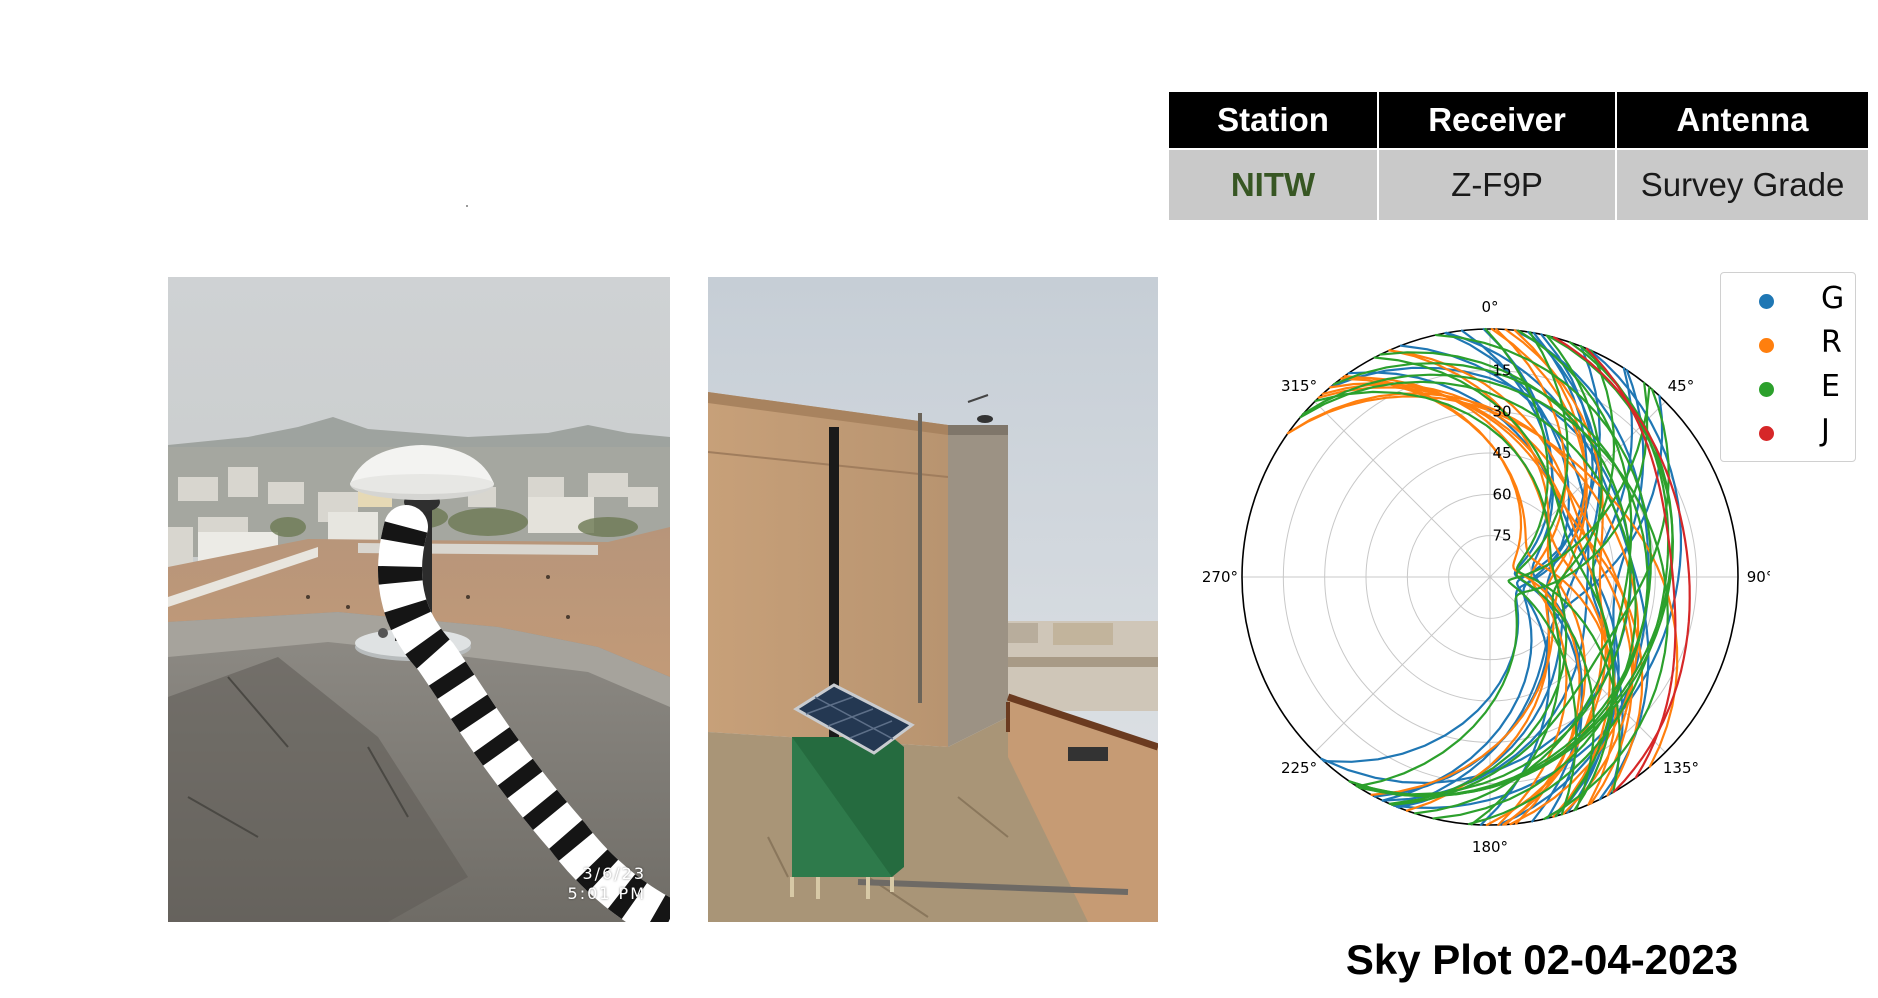 Image resolution: width=1878 pixels, height=998 pixels. What do you see at coordinates (1766, 433) in the screenshot?
I see `legend-marker-j` at bounding box center [1766, 433].